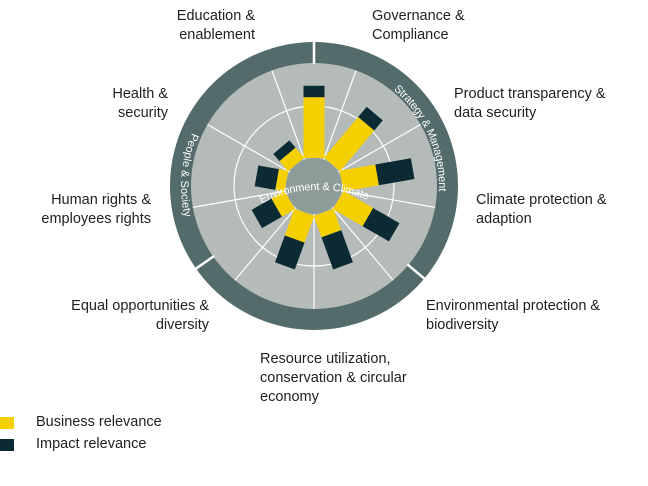  I want to click on label-climate-protection: Climate protection & adaption, so click(541, 209).